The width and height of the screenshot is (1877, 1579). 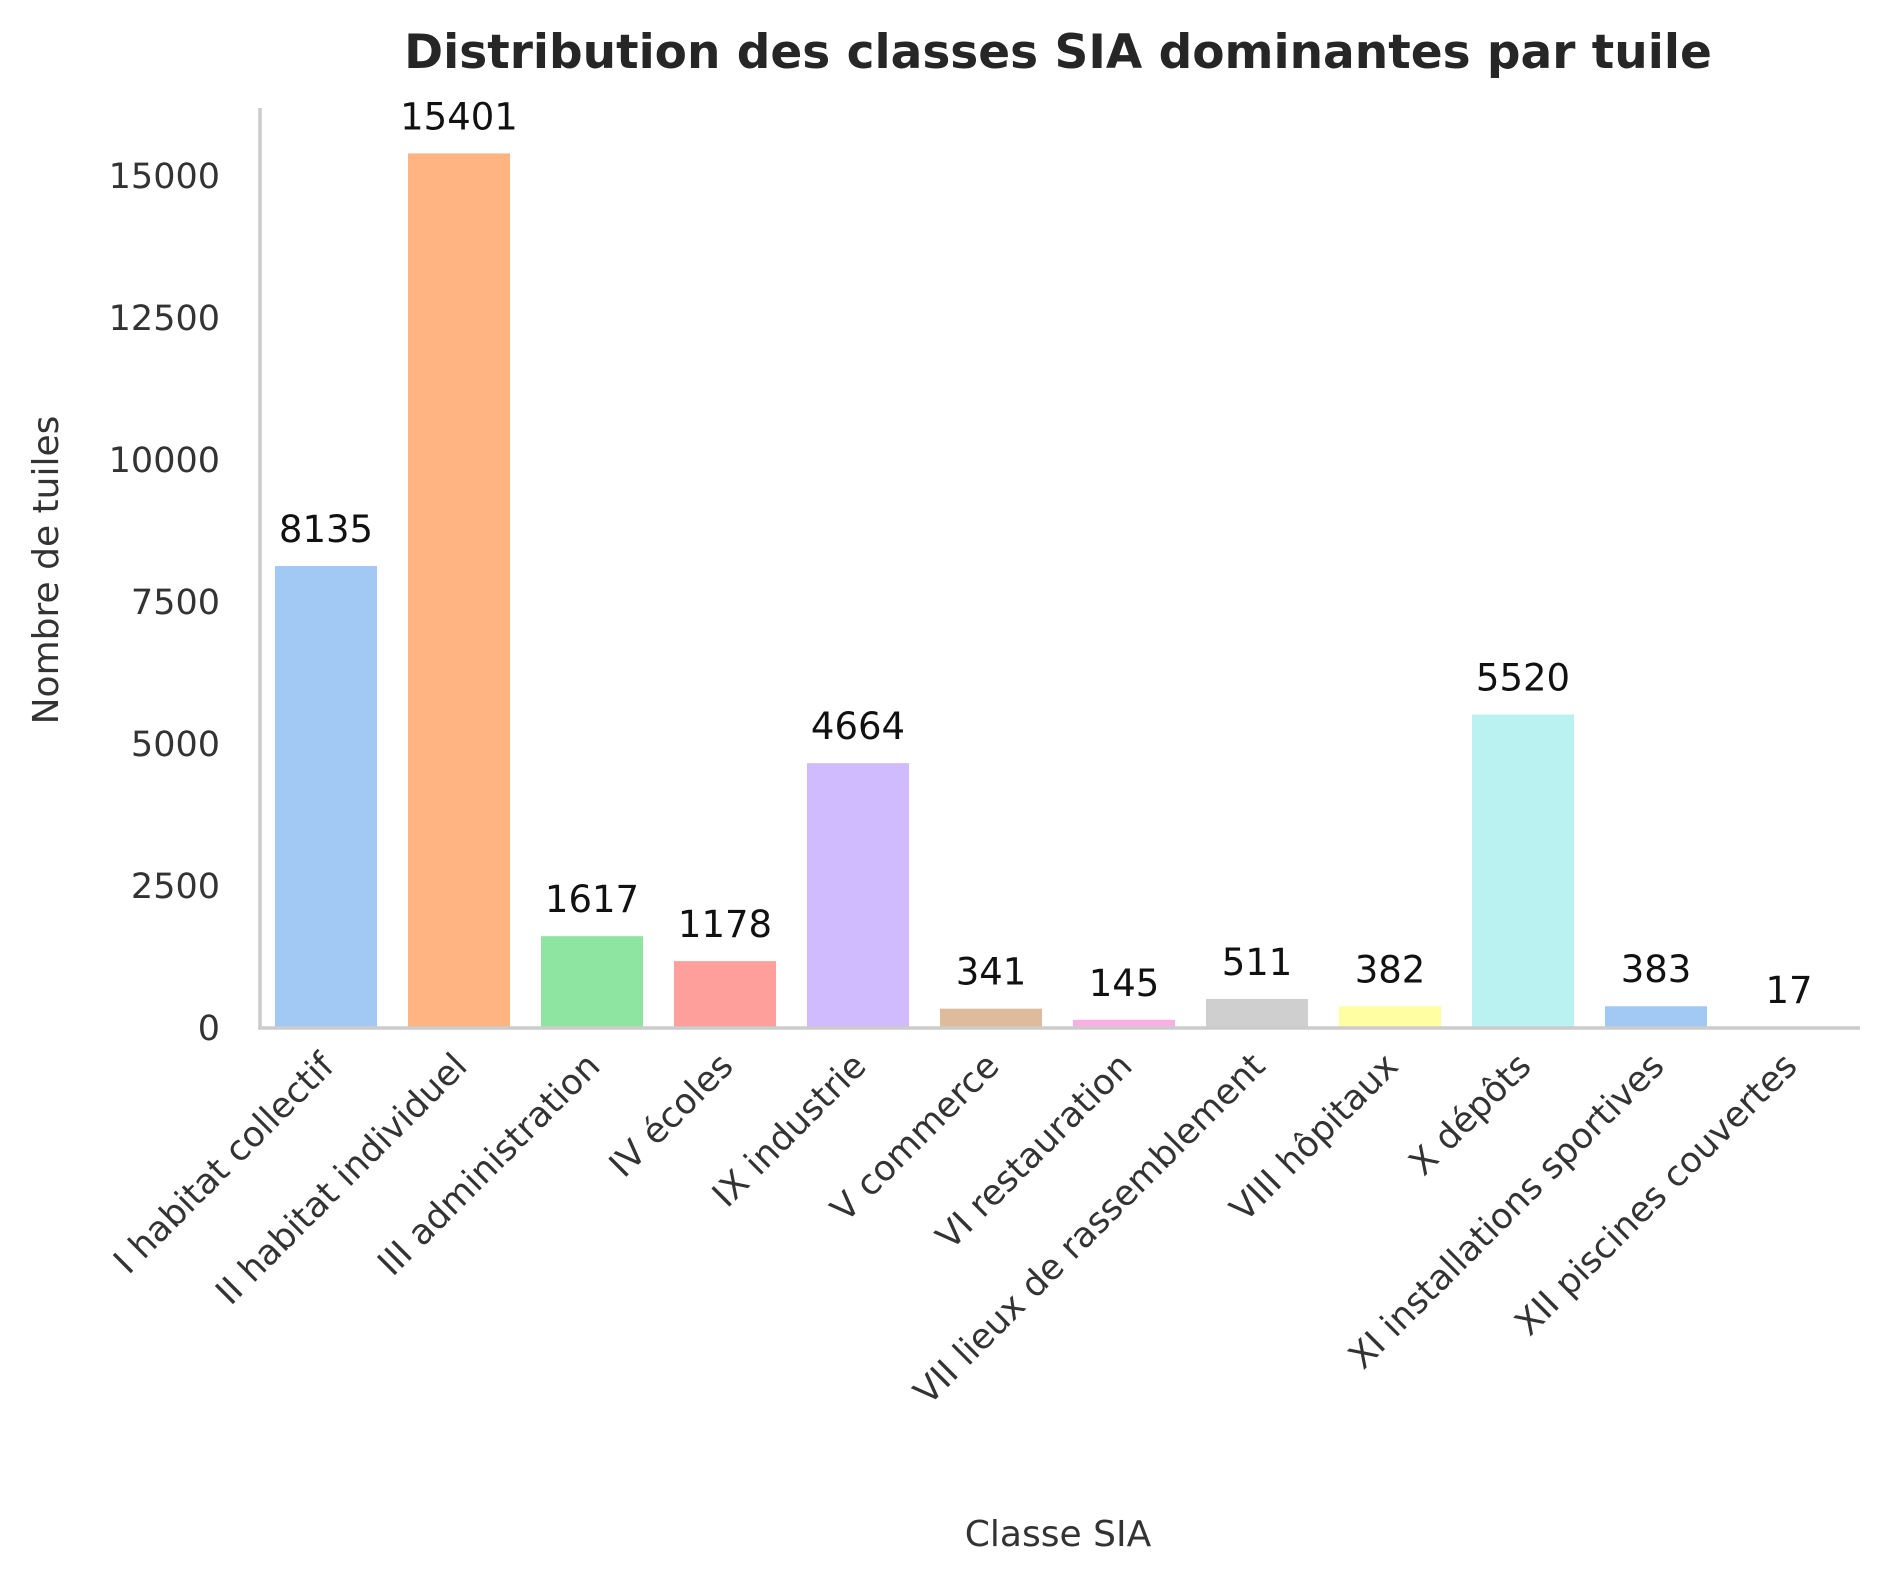 I want to click on y-axis-ticks: 0 2500 5000 7500 10000 12500 15000, so click(x=164, y=603).